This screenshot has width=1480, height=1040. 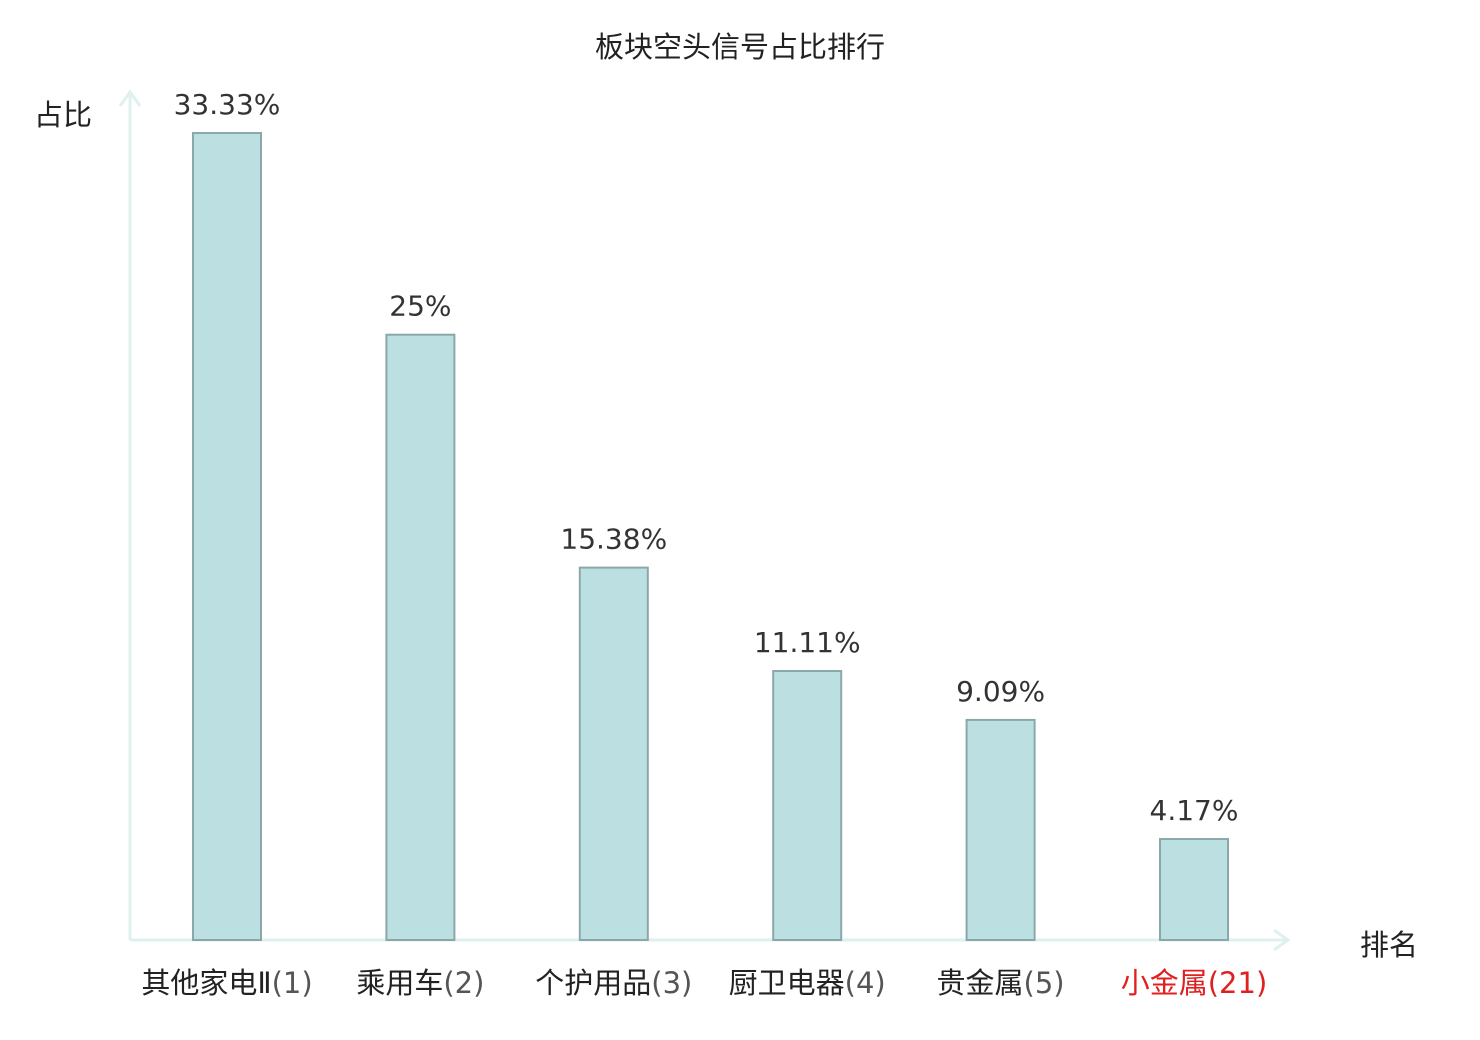 What do you see at coordinates (400, 983) in the screenshot?
I see `category-name: 乘用车` at bounding box center [400, 983].